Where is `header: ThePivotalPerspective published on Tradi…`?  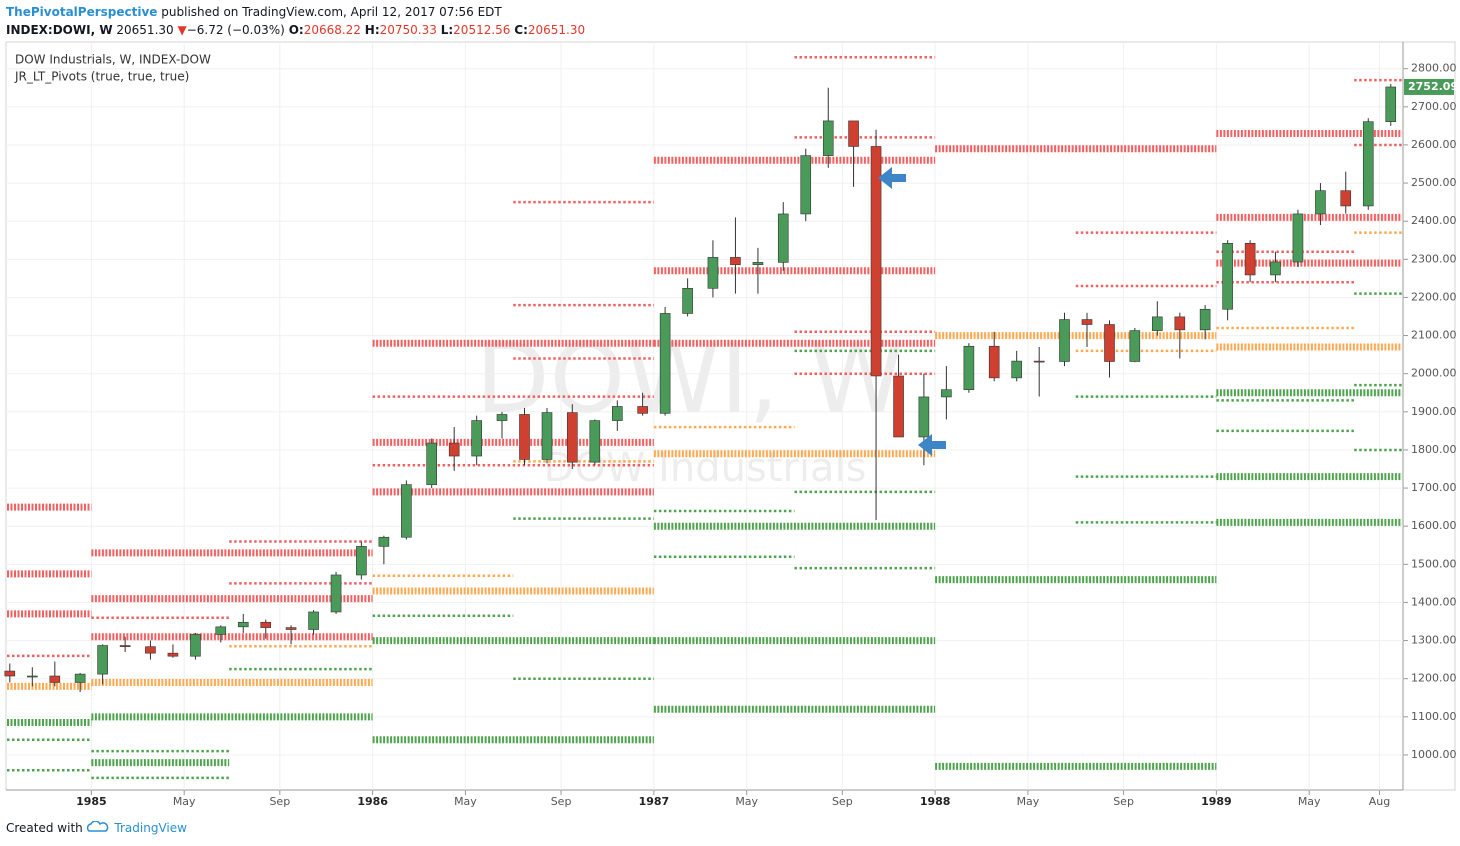
header: ThePivotalPerspective published on Tradi… is located at coordinates (295, 21).